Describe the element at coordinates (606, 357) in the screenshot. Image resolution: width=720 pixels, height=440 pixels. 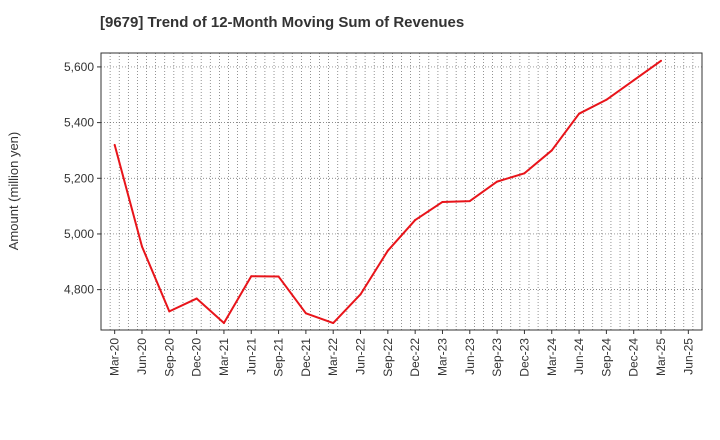
I see `x-tick-label: Sep-24` at that location.